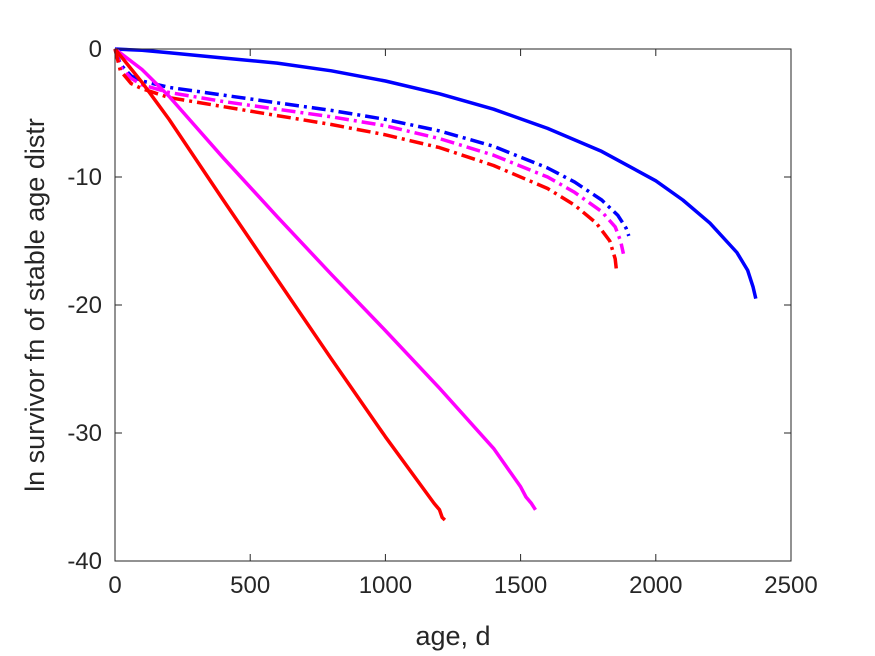 The image size is (875, 656). What do you see at coordinates (84, 305) in the screenshot?
I see `y-tick-label: -20` at bounding box center [84, 305].